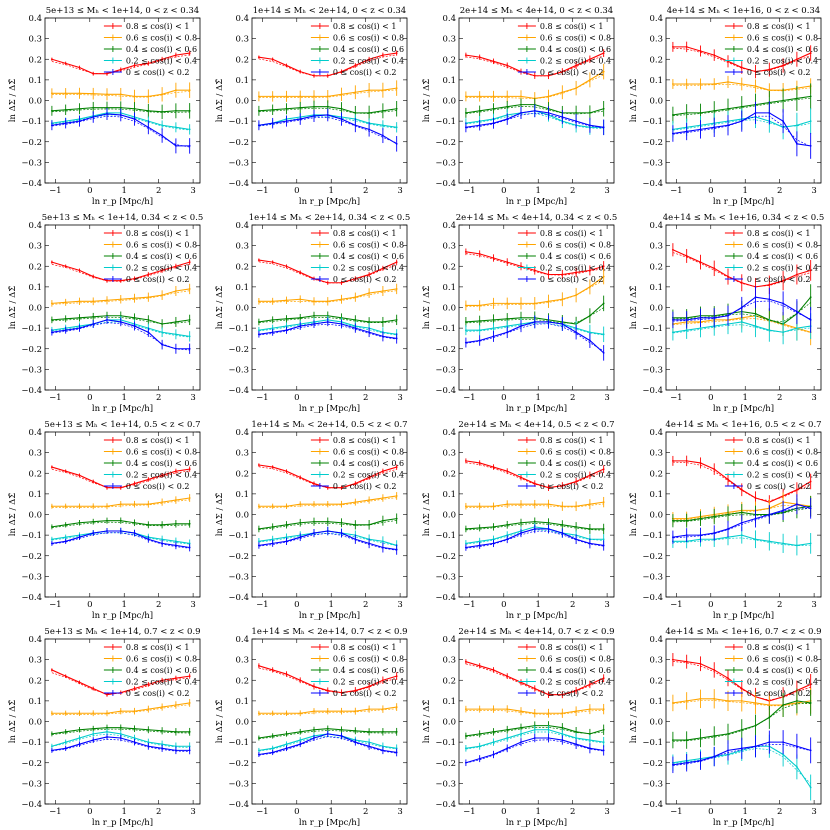 This screenshot has width=830, height=830. What do you see at coordinates (120, 102) in the screenshot?
I see `plot-area` at bounding box center [120, 102].